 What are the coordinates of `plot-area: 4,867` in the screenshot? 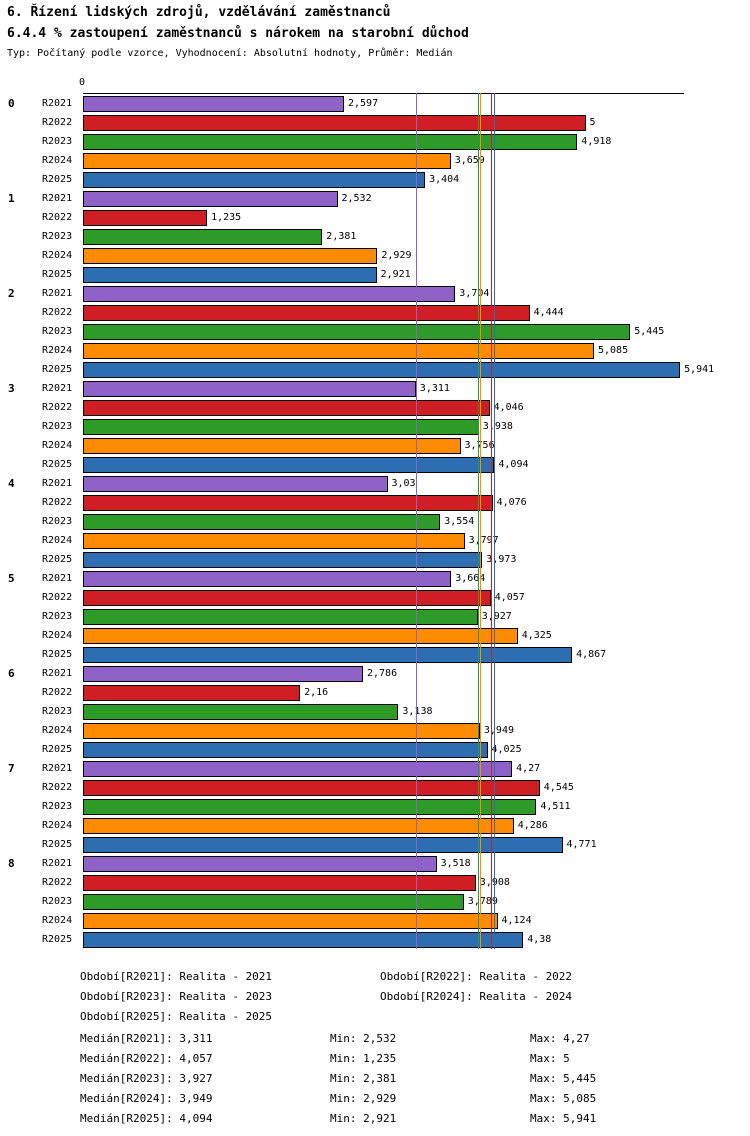 It's located at (416, 654).